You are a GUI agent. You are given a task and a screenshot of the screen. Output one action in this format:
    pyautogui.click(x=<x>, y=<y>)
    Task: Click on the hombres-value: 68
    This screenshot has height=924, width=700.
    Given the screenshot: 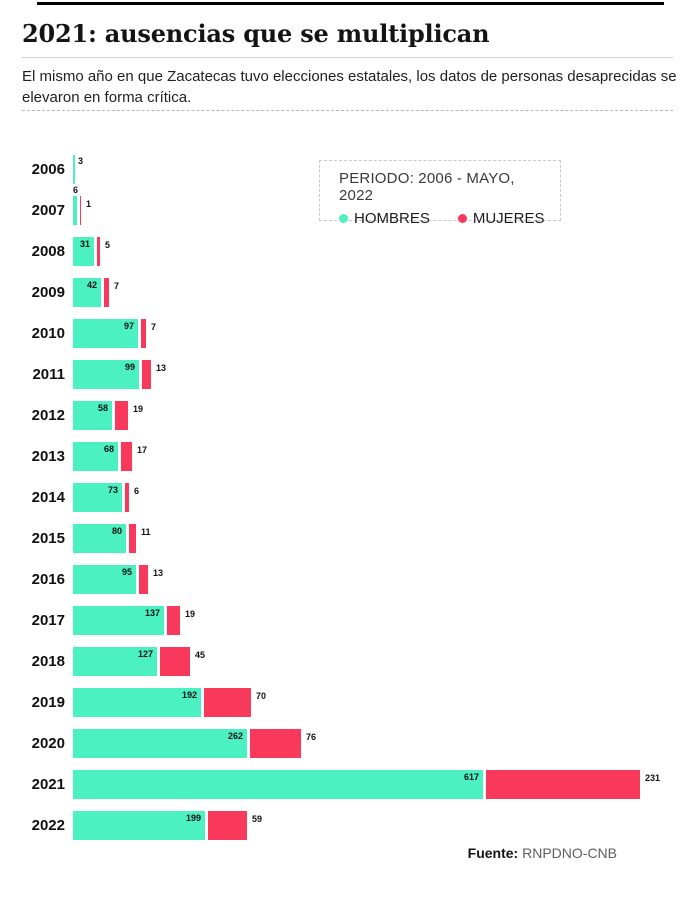 What is the action you would take?
    pyautogui.click(x=108, y=449)
    